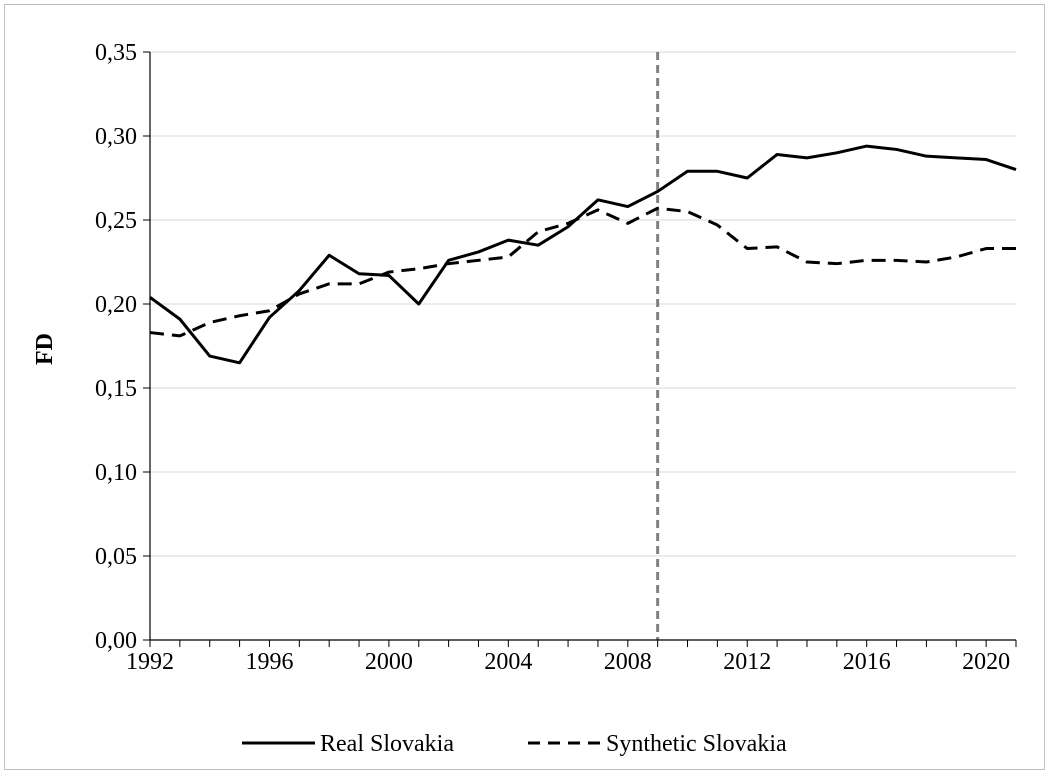 The height and width of the screenshot is (774, 1051). What do you see at coordinates (747, 662) in the screenshot?
I see `x-tick-label: 2012` at bounding box center [747, 662].